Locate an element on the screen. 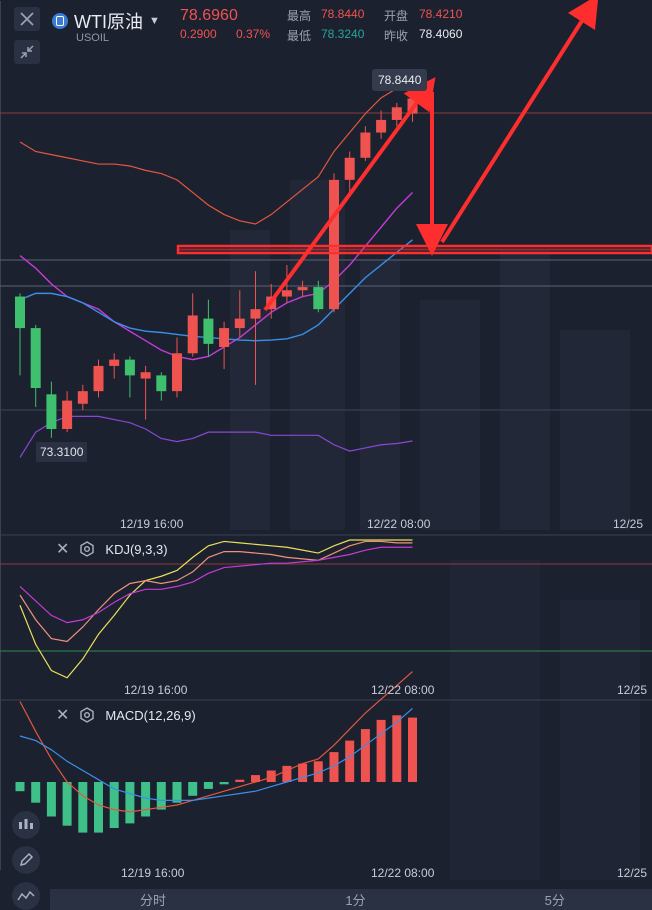 The image size is (652, 910). macd-header: ✕ MACD(12,26,9) is located at coordinates (126, 715).